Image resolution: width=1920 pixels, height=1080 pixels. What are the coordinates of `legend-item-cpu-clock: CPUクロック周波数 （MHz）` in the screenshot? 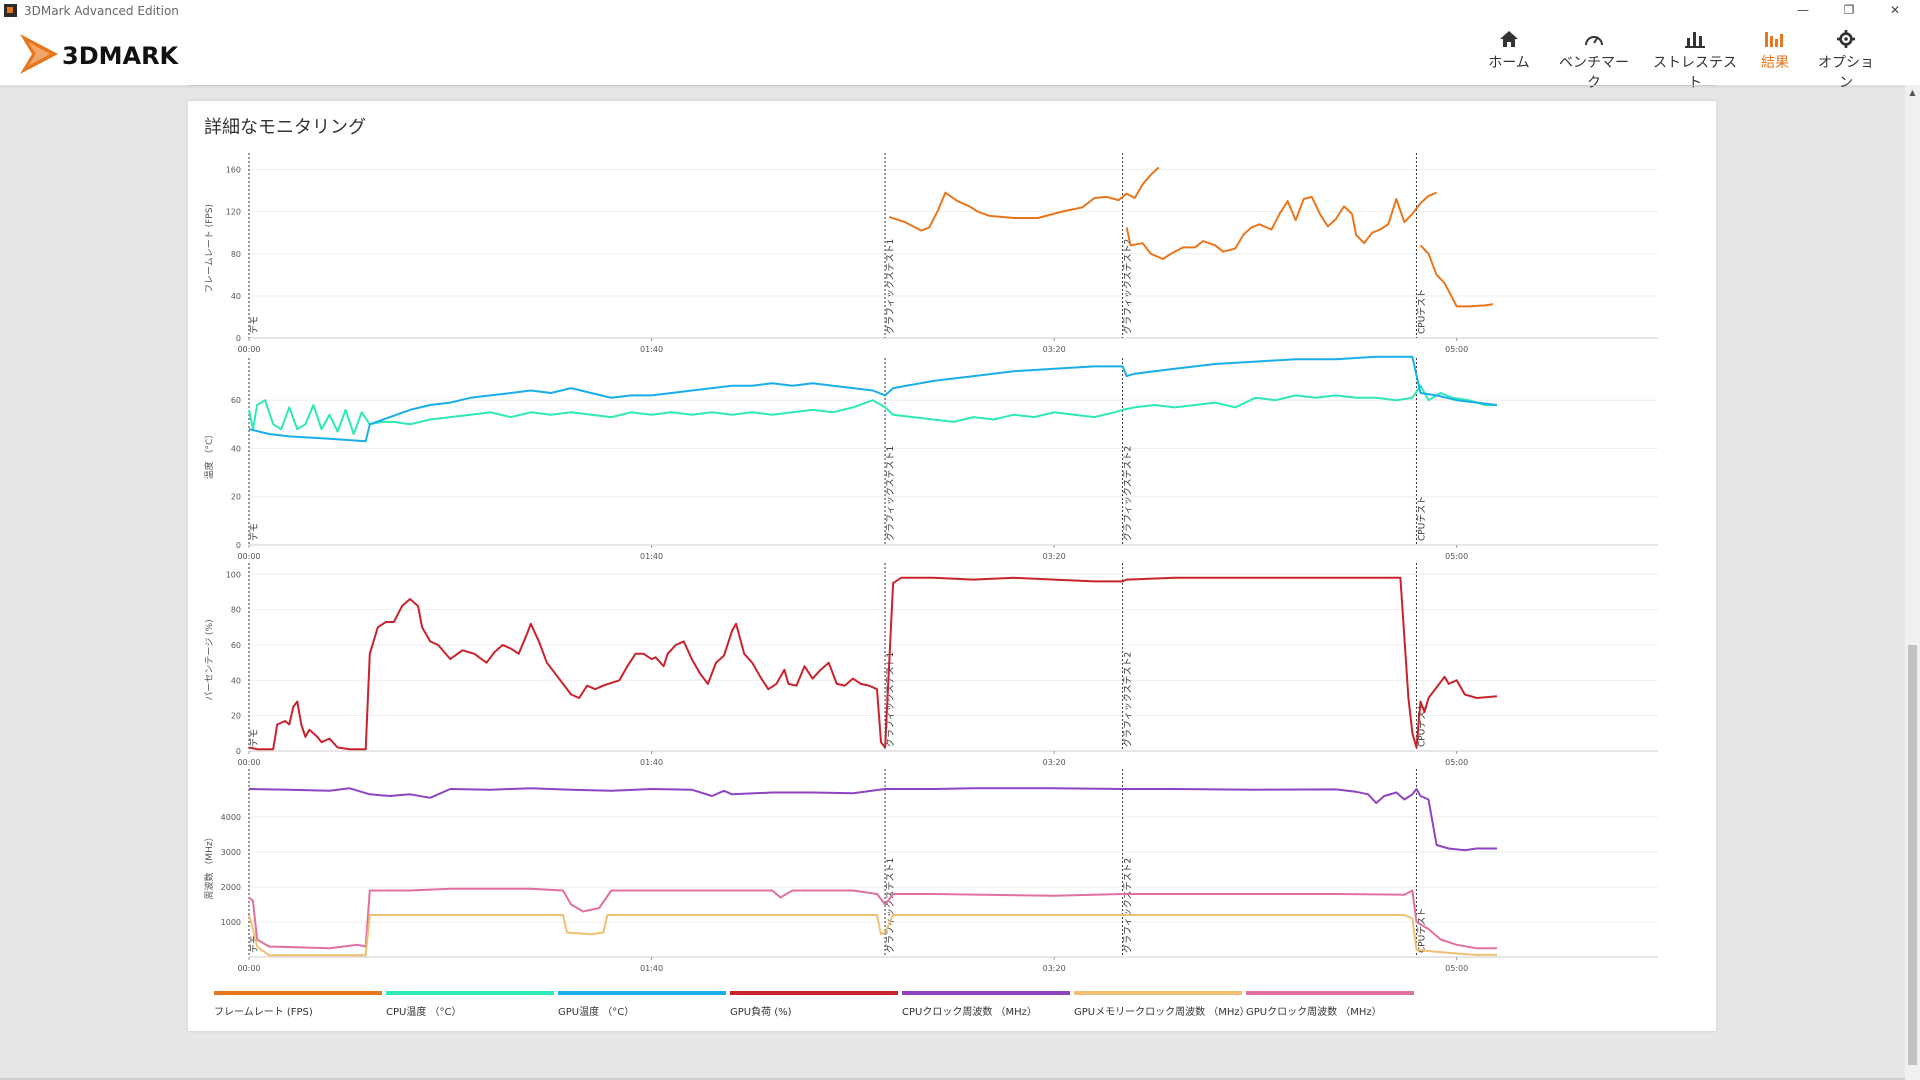 It's located at (986, 1006).